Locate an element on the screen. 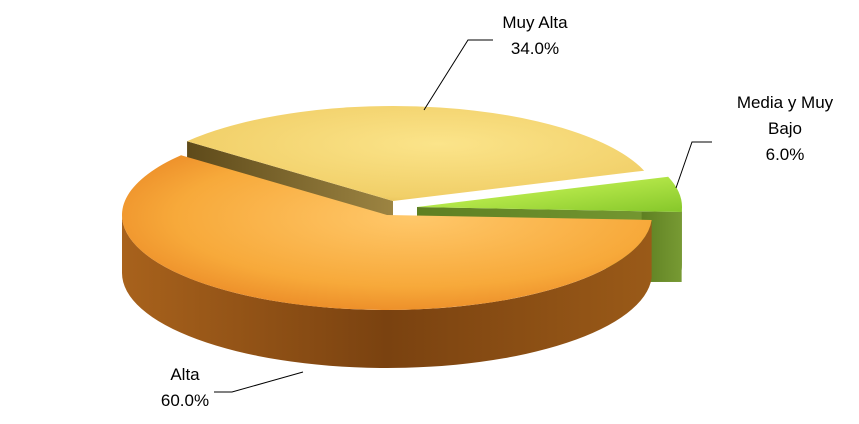 This screenshot has width=859, height=424. data-label-name-muy-alta: Muy Alta is located at coordinates (535, 22).